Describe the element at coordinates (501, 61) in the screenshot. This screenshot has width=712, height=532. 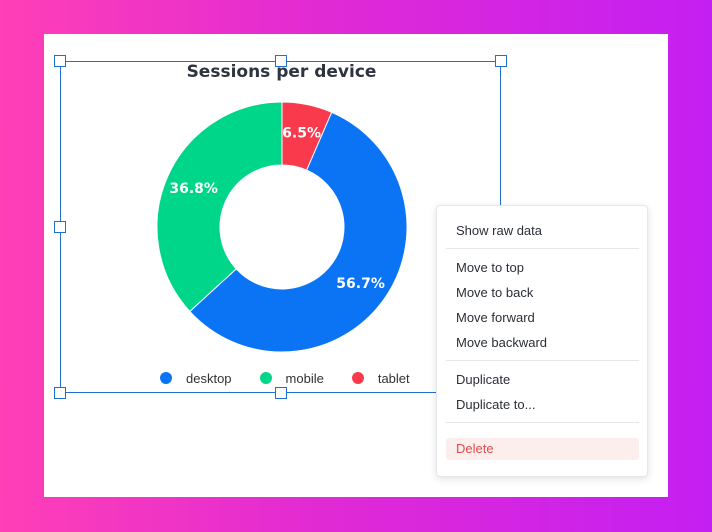
I see `resize-handle-top-right` at that location.